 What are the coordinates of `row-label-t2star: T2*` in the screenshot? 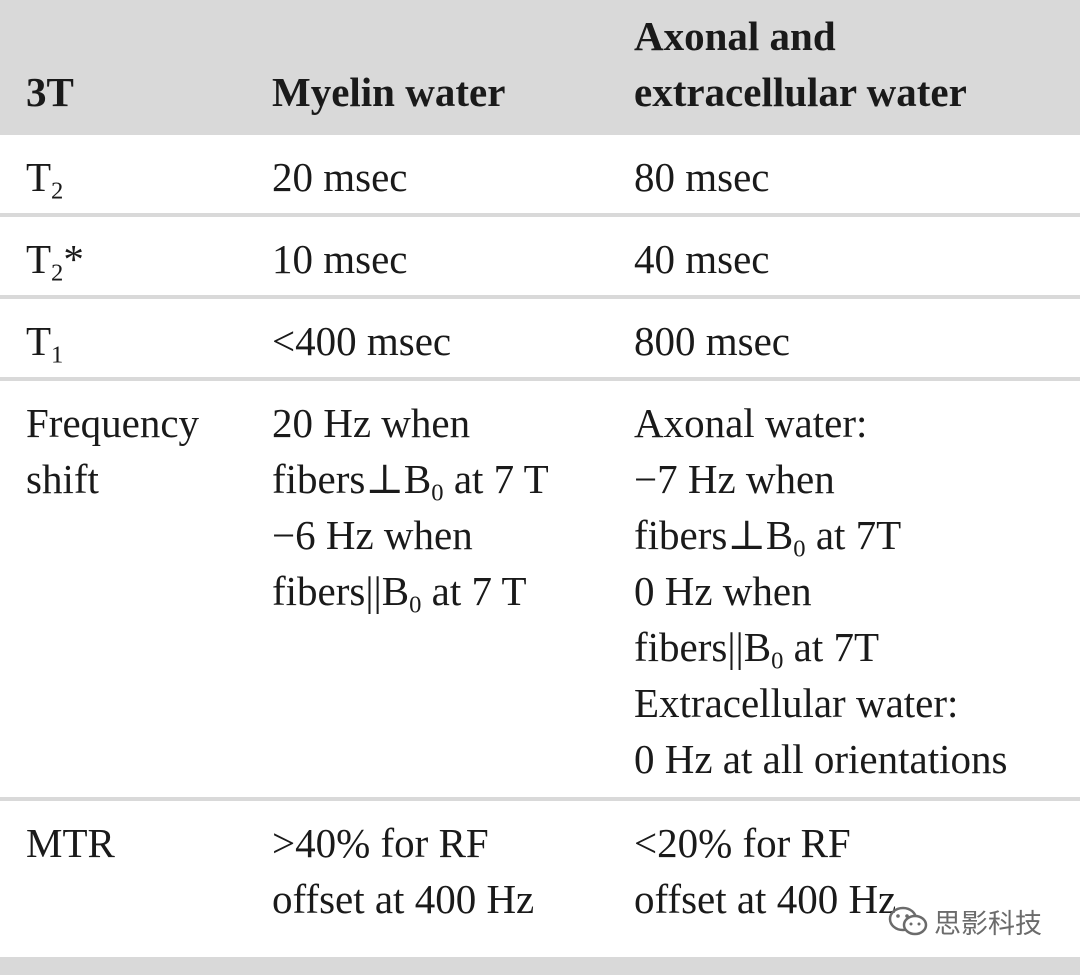 It's located at (55, 261).